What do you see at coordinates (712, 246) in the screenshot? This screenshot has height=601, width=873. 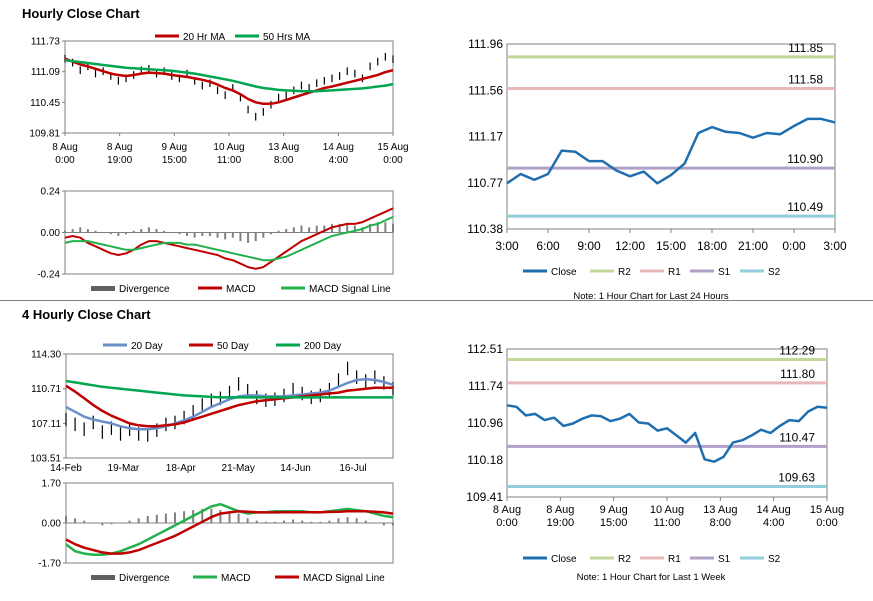 I see `hourly-levels-xtick-5: 18:00` at bounding box center [712, 246].